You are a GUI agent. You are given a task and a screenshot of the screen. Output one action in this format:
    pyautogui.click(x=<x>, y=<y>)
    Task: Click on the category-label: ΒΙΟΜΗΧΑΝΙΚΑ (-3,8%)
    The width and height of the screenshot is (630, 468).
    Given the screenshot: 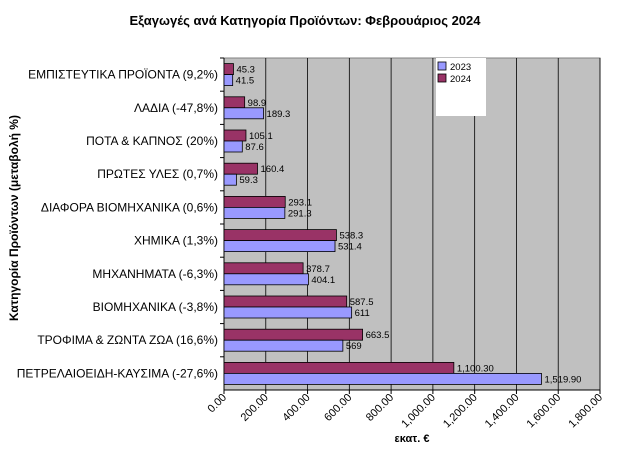 What is the action you would take?
    pyautogui.click(x=155, y=307)
    